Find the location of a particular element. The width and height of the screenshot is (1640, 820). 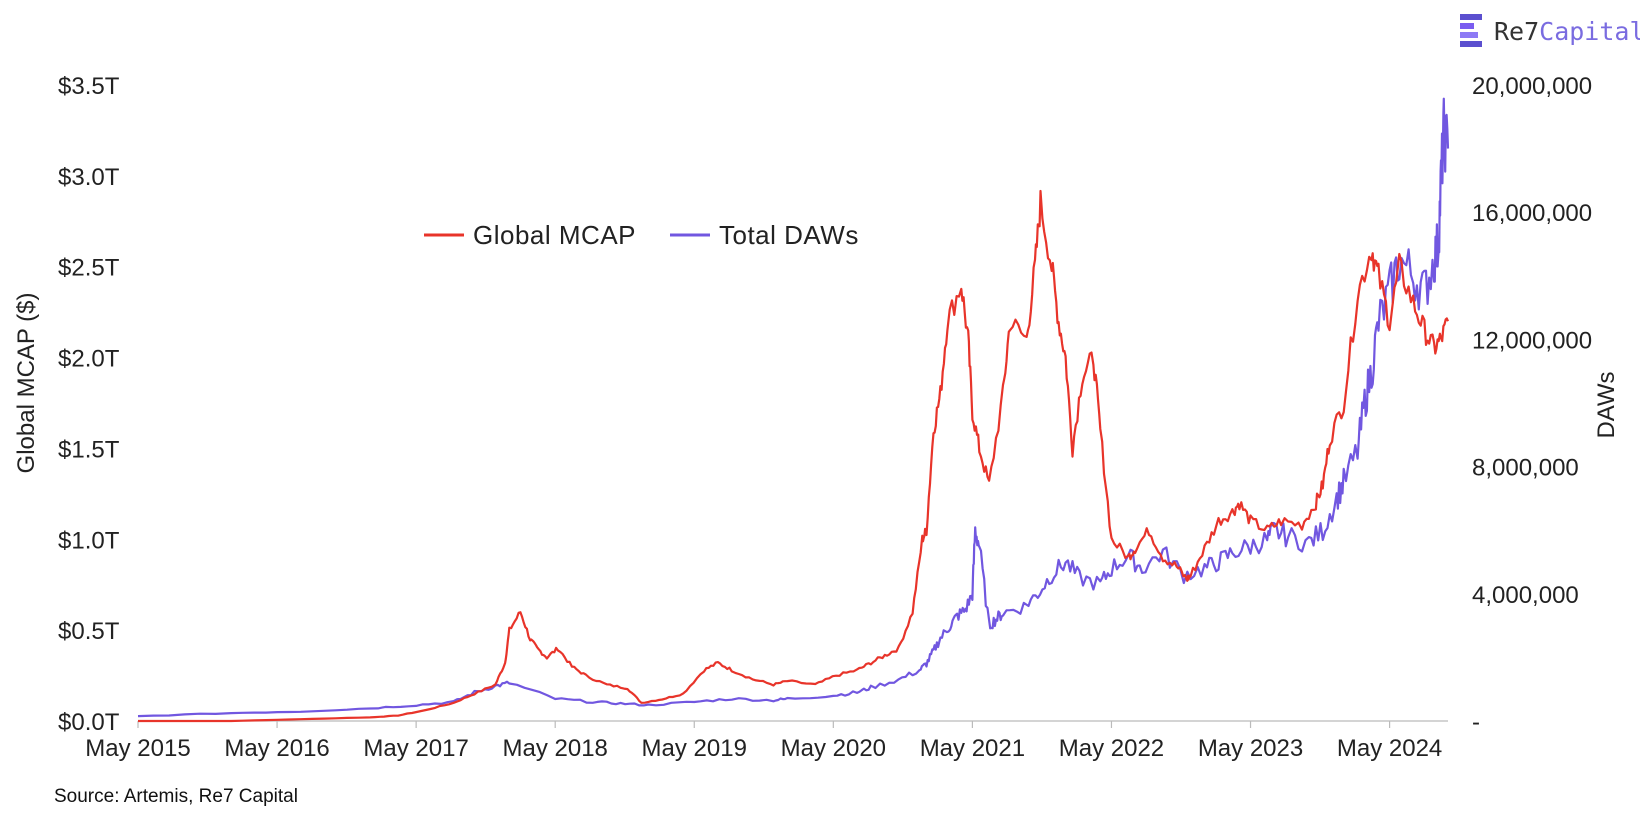

y-left-tick-label: $2.0T is located at coordinates (89, 359).